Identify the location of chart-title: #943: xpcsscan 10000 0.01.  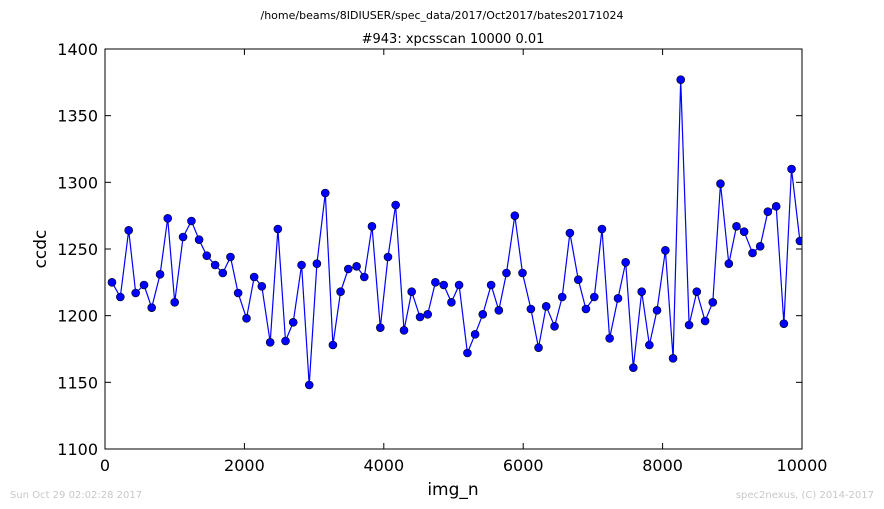
(453, 39).